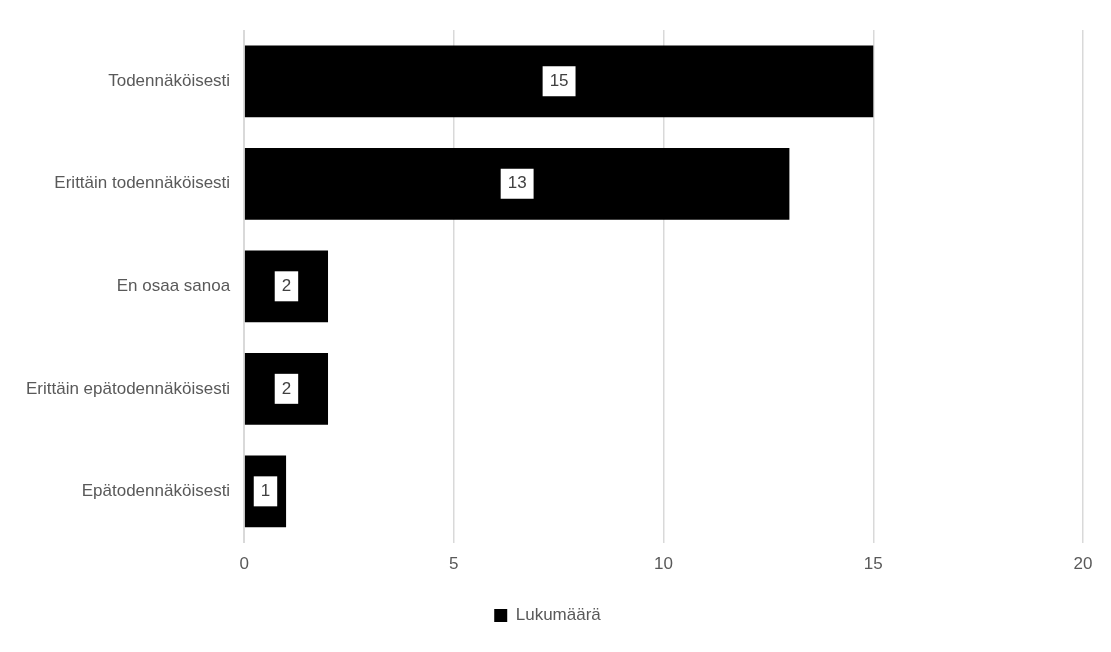 Image resolution: width=1111 pixels, height=652 pixels. What do you see at coordinates (558, 615) in the screenshot?
I see `legend-label: Lukumäärä` at bounding box center [558, 615].